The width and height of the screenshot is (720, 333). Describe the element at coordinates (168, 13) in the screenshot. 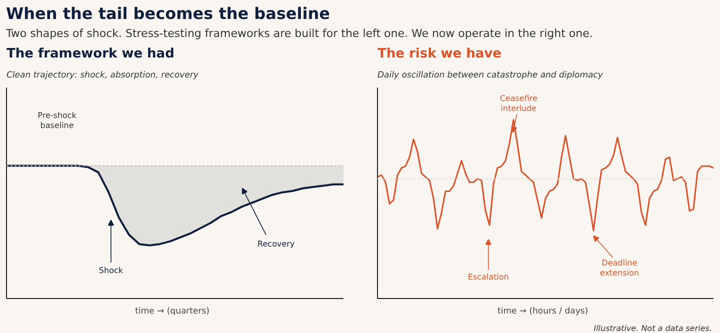

I see `text: When the tail becomes the baseline` at that location.